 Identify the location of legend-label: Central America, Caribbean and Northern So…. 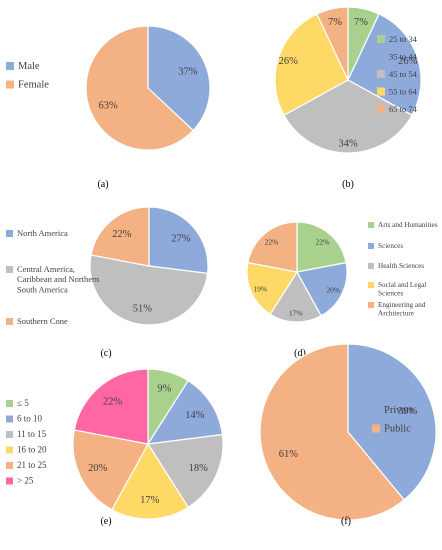
(58, 279).